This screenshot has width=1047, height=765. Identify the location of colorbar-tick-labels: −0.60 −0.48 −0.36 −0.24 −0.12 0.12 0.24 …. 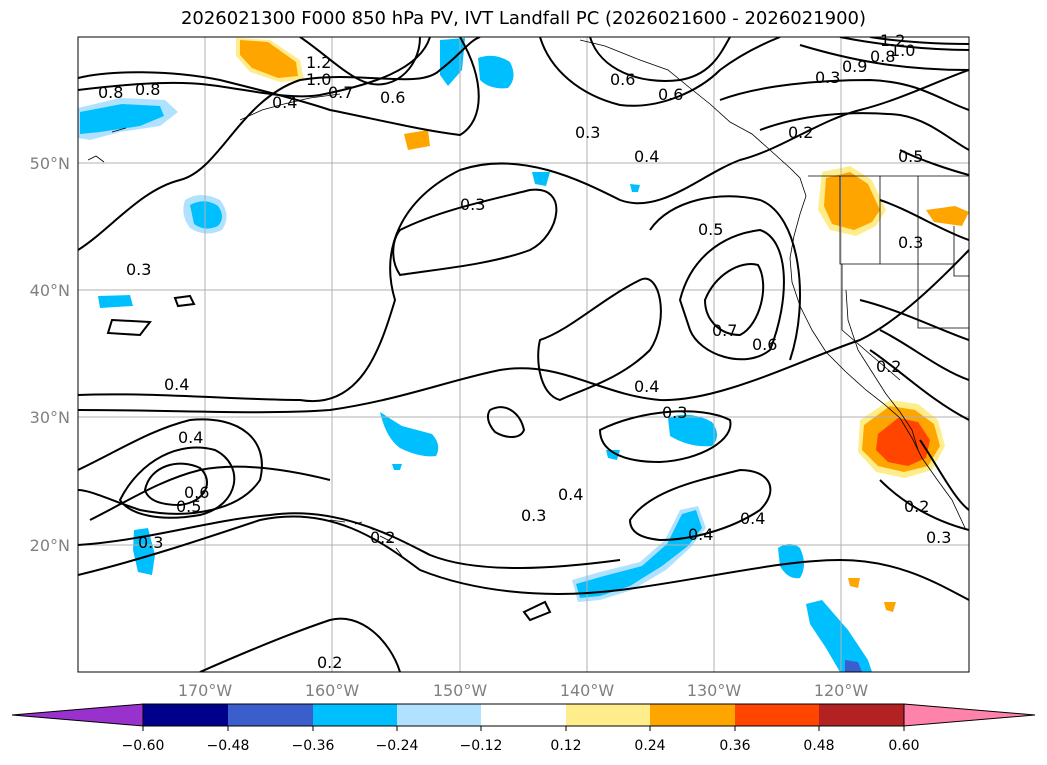
(521, 746).